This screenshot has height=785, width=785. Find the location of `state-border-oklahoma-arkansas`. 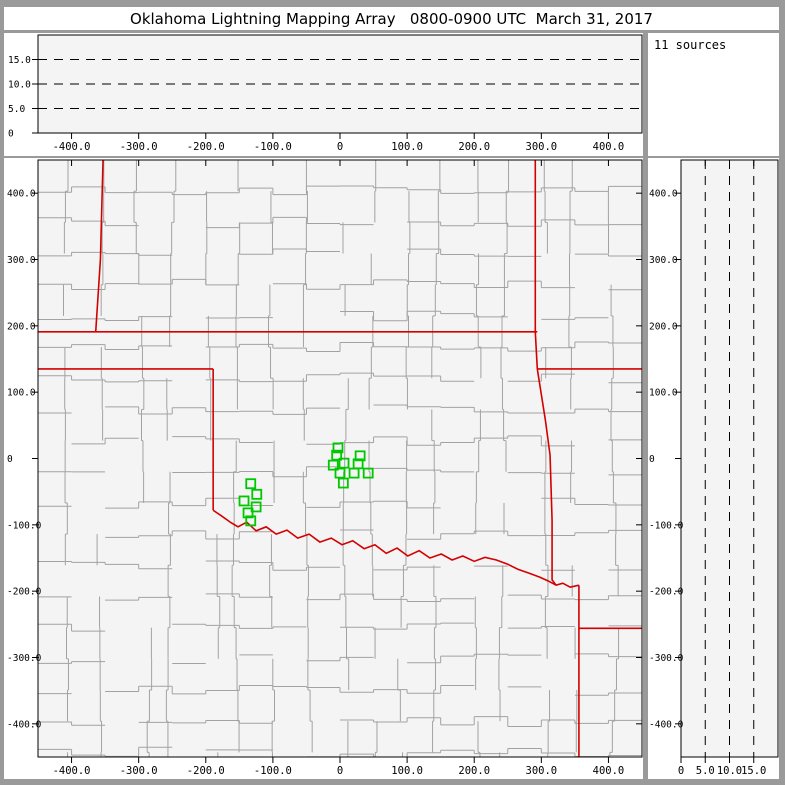

state-border-oklahoma-arkansas is located at coordinates (546, 477).